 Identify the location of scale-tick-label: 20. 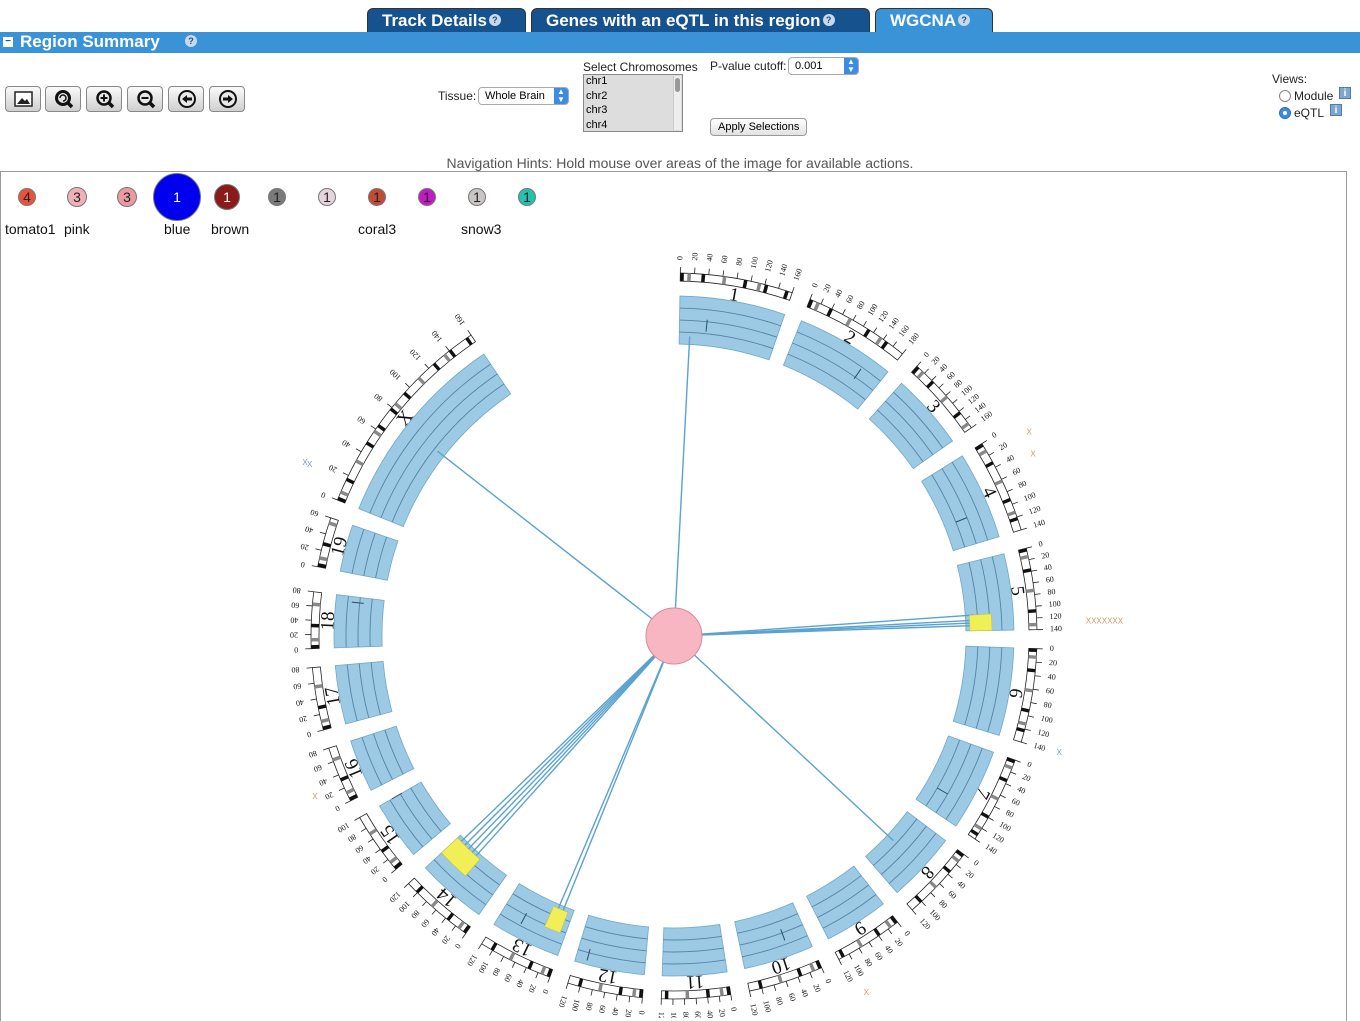
(1053, 663).